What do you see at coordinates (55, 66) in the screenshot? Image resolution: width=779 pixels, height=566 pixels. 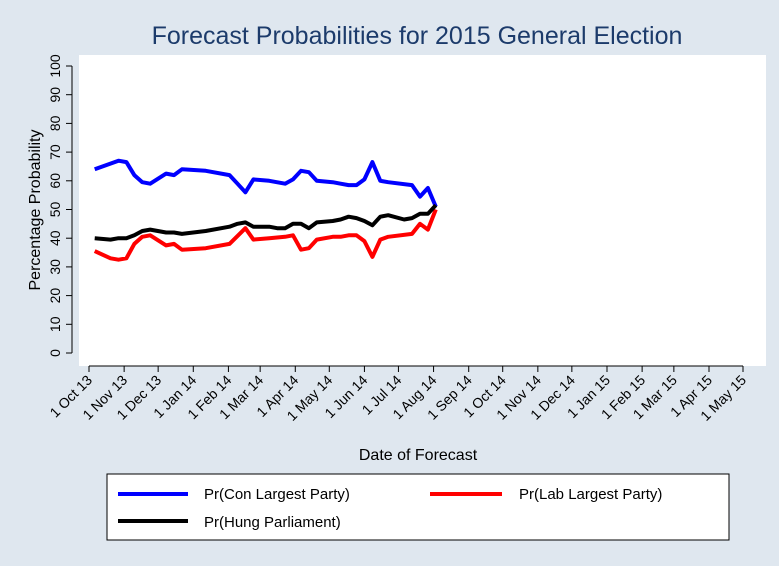 I see `y-tick-label: 100` at bounding box center [55, 66].